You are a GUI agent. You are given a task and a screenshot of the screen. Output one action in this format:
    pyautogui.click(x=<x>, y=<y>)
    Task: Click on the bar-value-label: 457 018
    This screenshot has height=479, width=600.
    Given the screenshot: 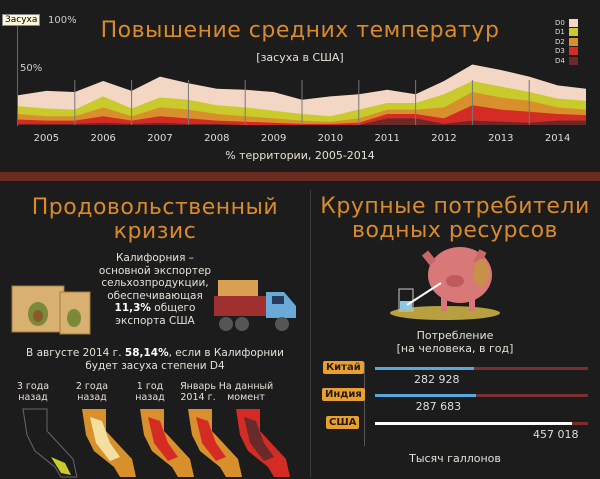 What is the action you would take?
    pyautogui.click(x=556, y=434)
    